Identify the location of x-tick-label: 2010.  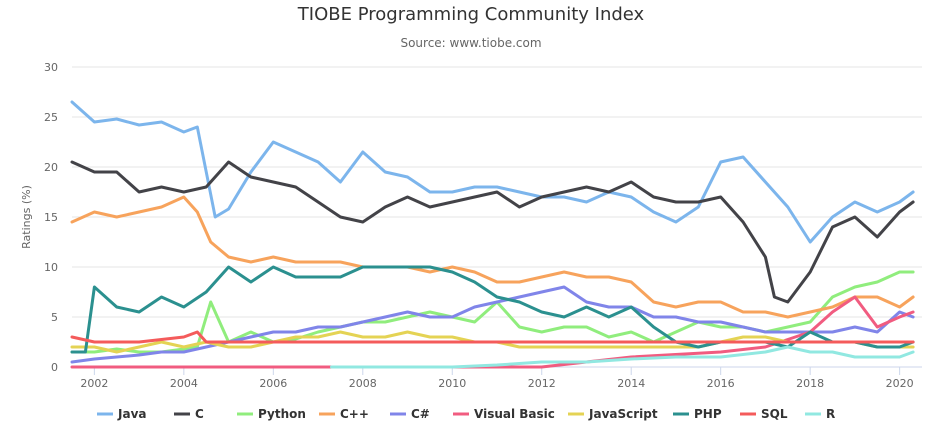
(452, 383).